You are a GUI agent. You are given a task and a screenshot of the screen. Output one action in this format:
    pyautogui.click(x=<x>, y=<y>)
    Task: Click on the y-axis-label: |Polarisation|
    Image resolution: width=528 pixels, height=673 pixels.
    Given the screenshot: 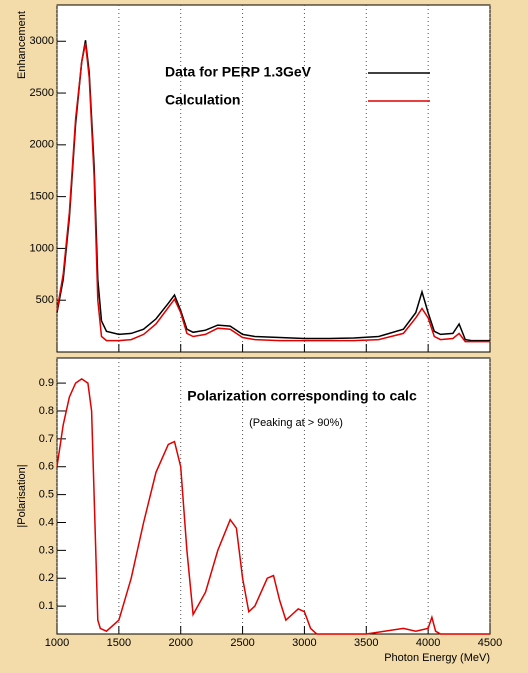 What is the action you would take?
    pyautogui.click(x=22, y=495)
    